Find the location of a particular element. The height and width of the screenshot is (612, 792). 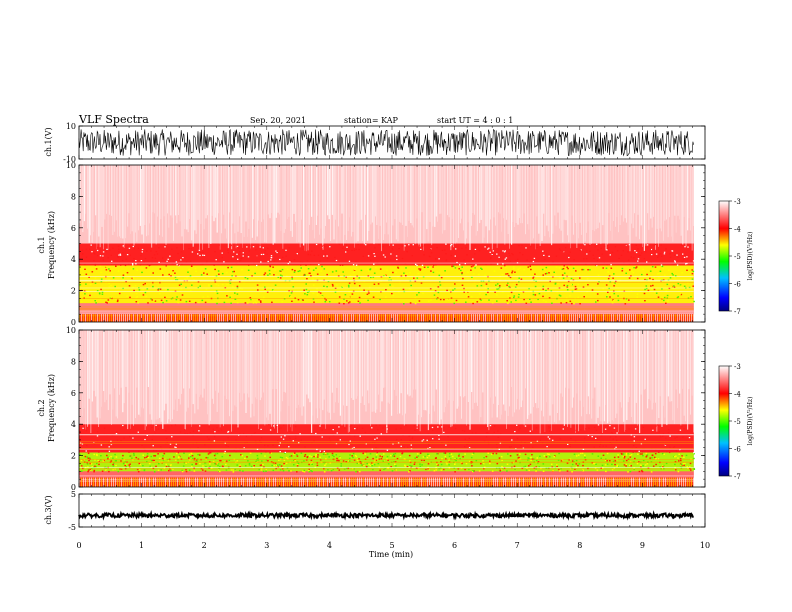

x-axis: 0 1 2 3 4 5 6 7 8 9 10 is located at coordinates (393, 545).